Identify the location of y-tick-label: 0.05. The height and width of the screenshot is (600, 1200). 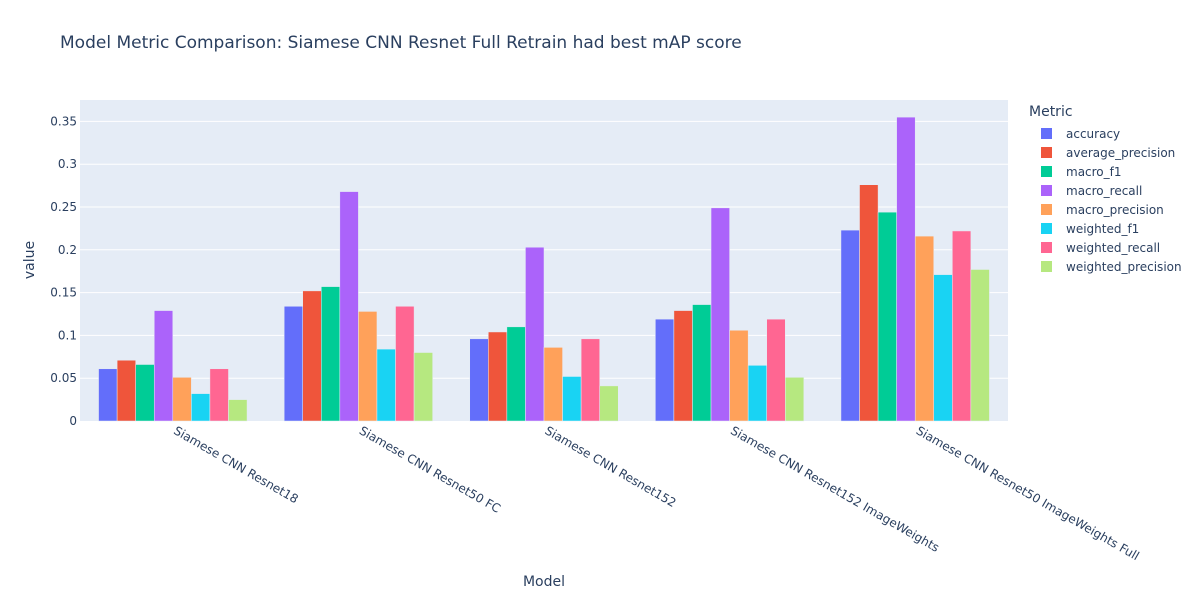
(63, 378).